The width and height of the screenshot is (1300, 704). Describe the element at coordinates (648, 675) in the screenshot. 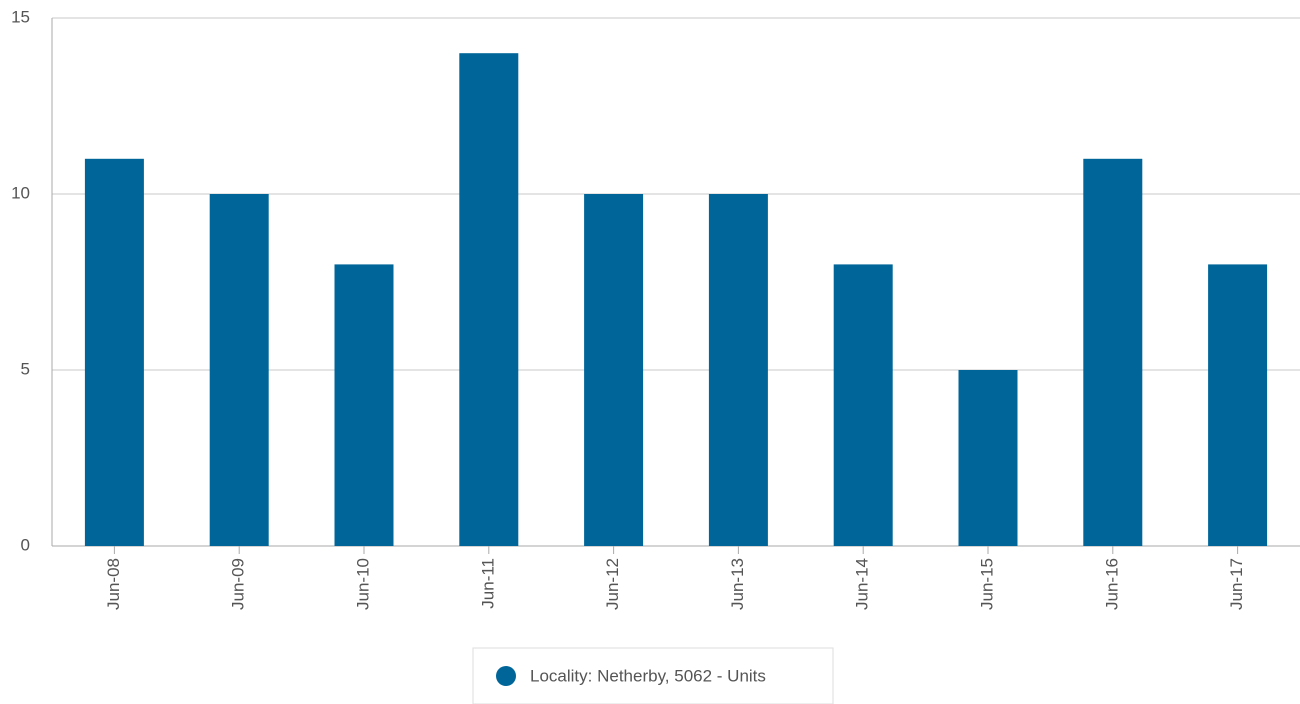

I see `legend-label: Locality: Netherby, 5062 - Units` at that location.